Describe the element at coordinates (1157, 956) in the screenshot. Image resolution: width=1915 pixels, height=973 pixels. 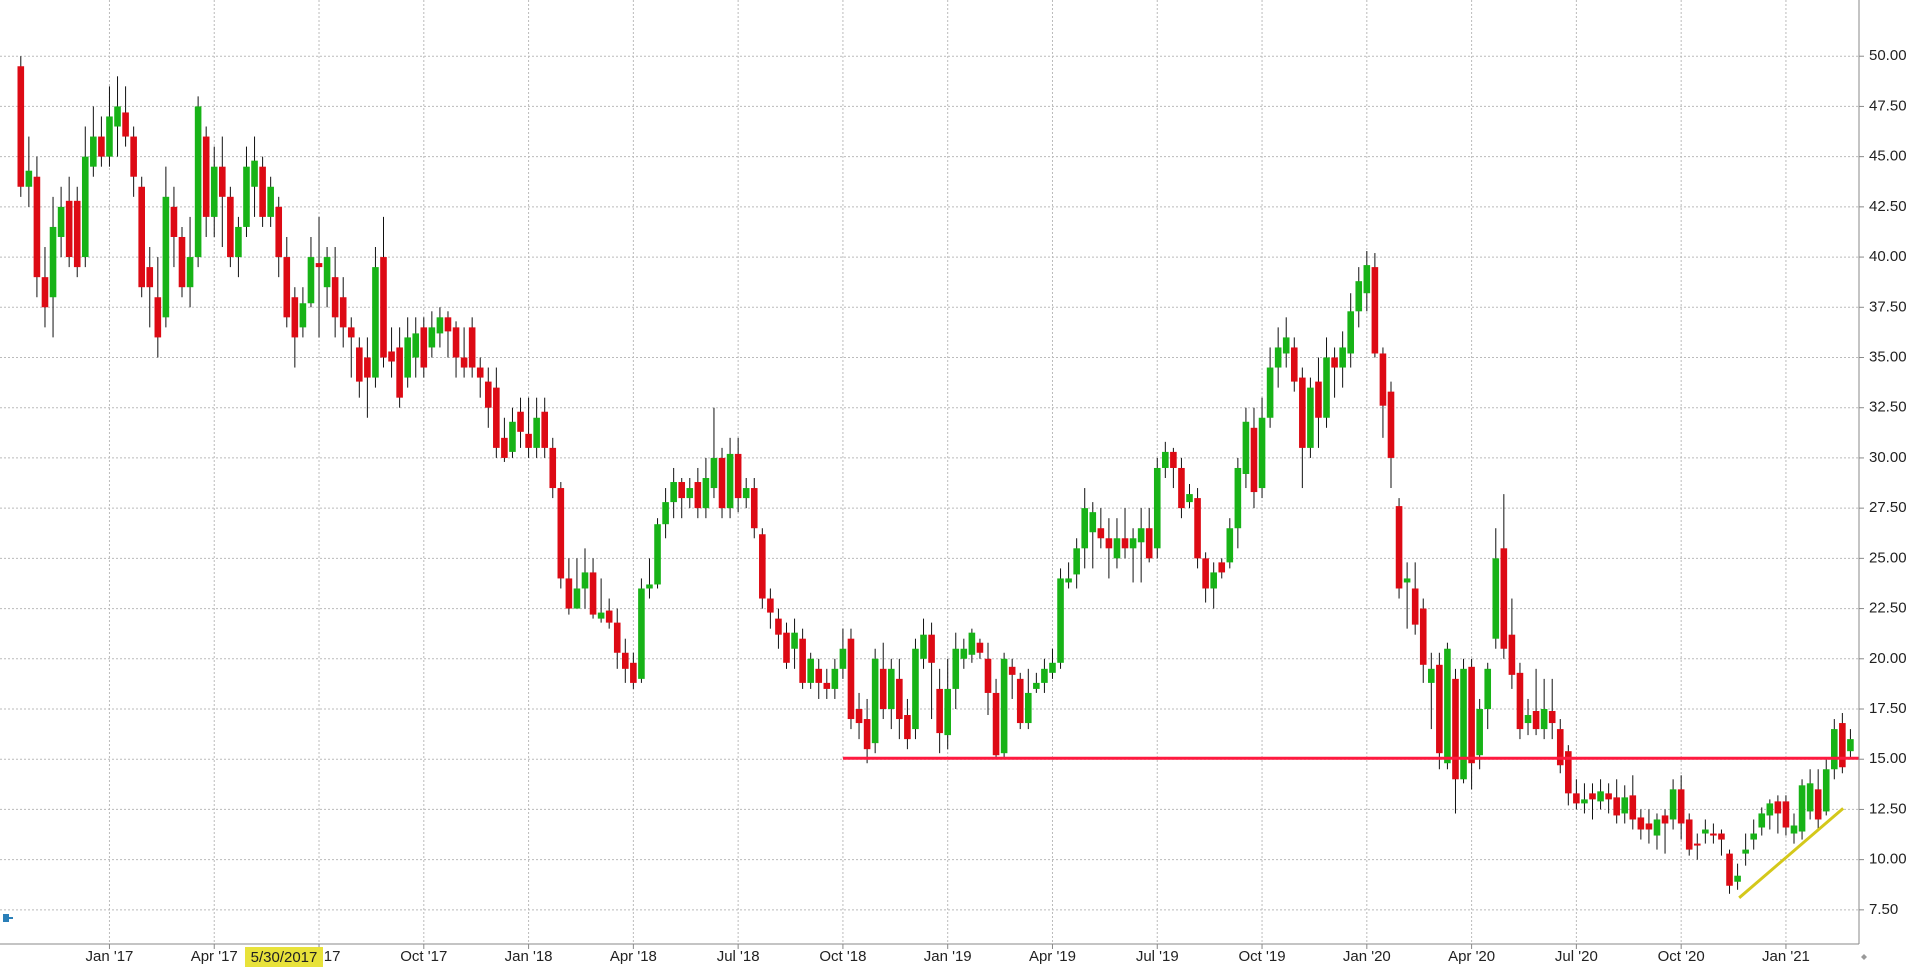
I see `x-tick-label: Jul '19` at that location.